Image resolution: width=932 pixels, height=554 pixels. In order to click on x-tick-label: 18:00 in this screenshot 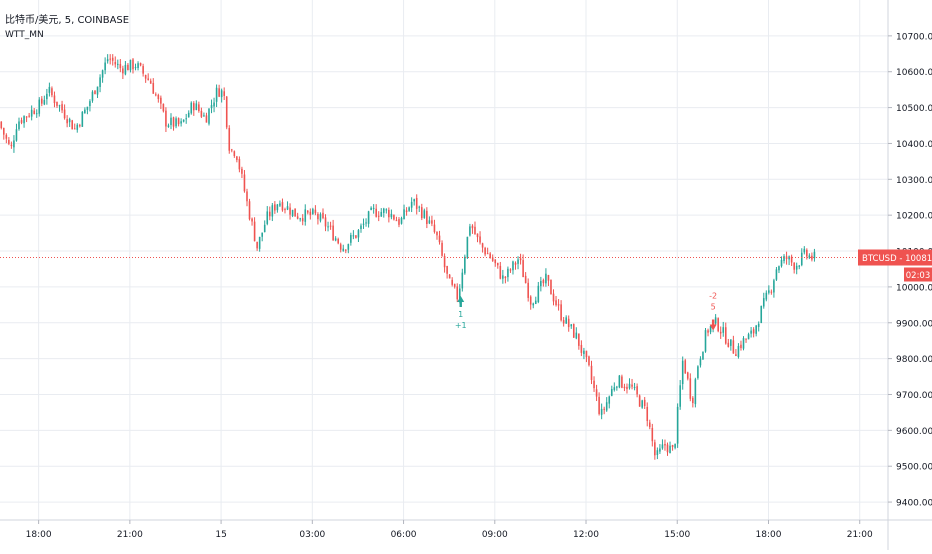, I will do `click(39, 535)`.